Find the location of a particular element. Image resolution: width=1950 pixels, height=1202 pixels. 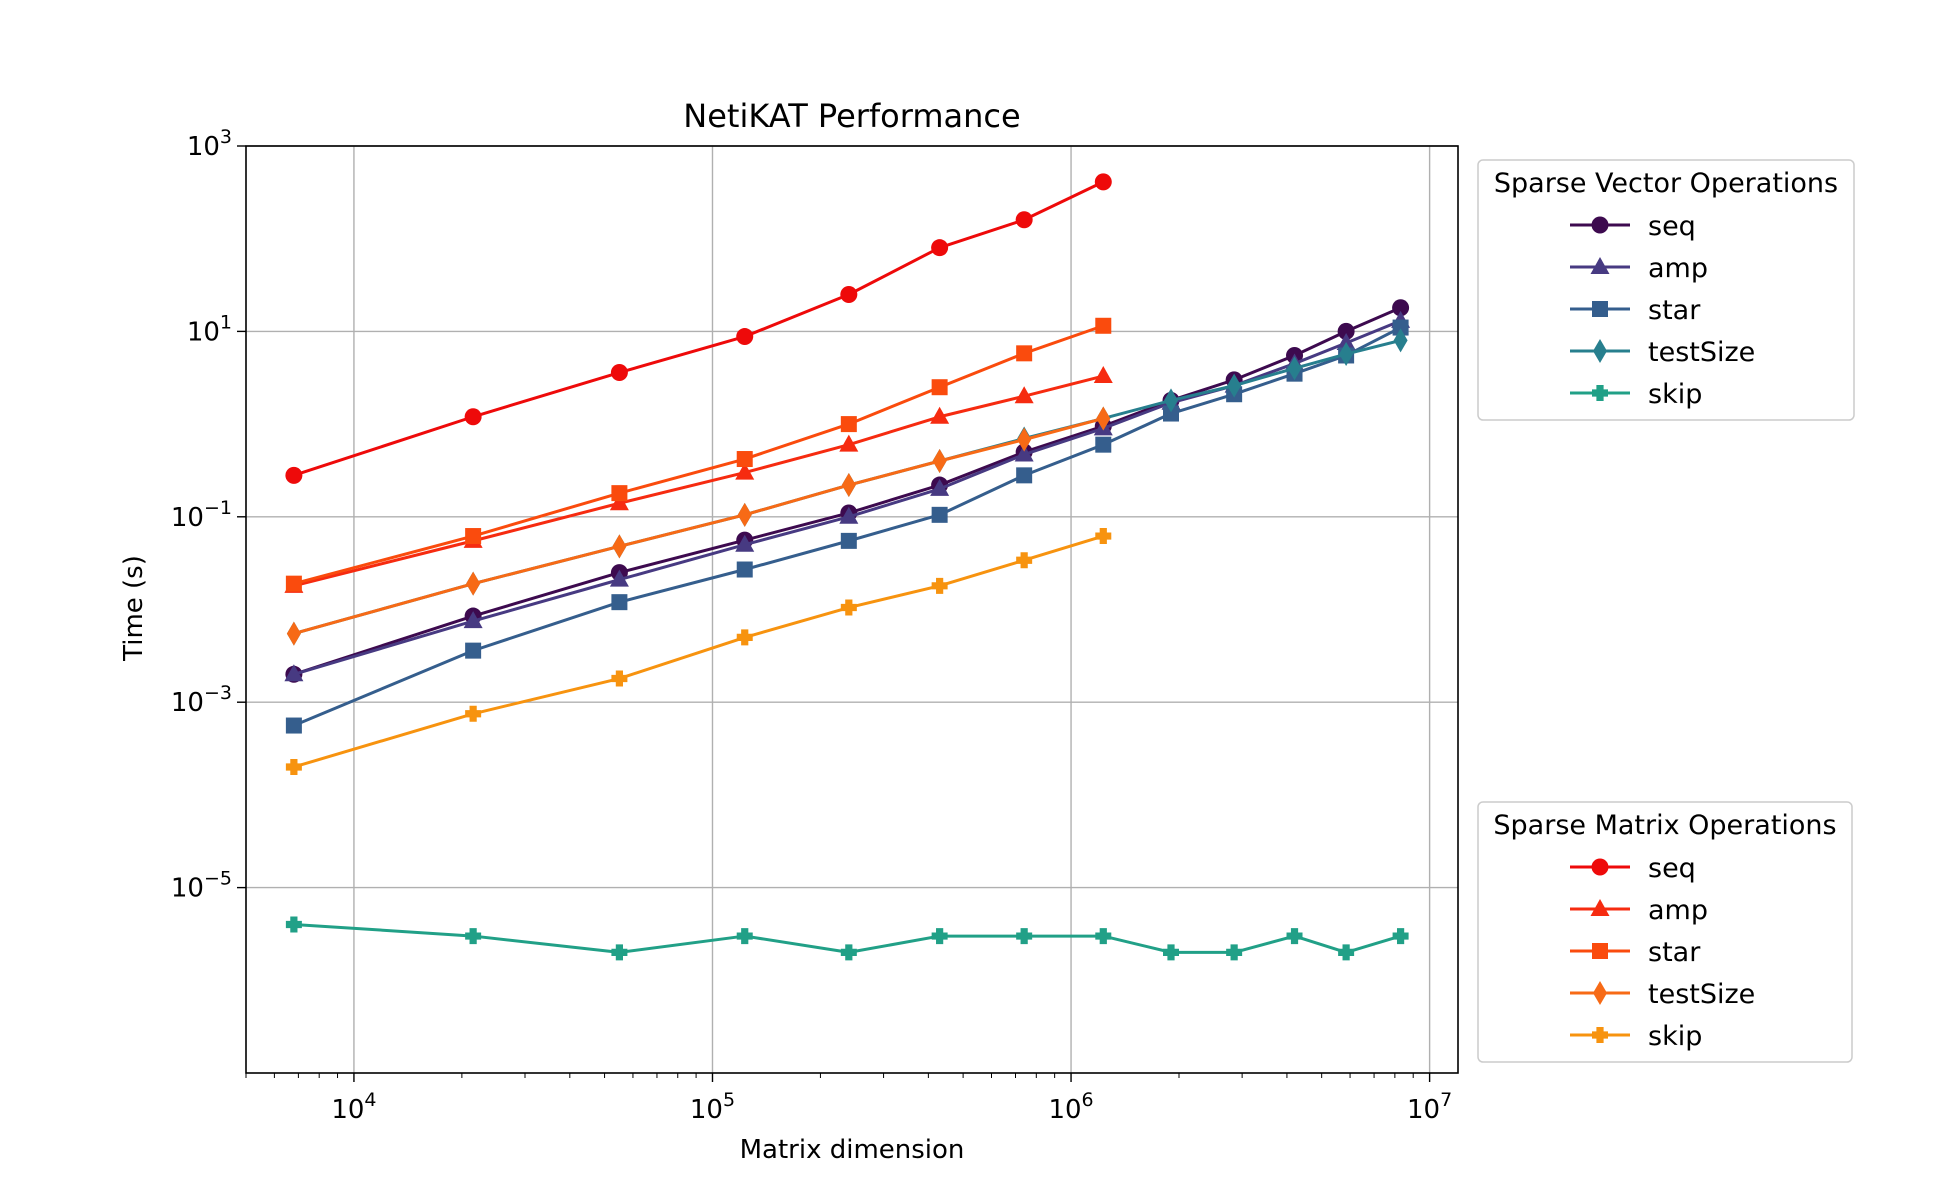

chart-title: NetiKAT Performance is located at coordinates (851, 116).